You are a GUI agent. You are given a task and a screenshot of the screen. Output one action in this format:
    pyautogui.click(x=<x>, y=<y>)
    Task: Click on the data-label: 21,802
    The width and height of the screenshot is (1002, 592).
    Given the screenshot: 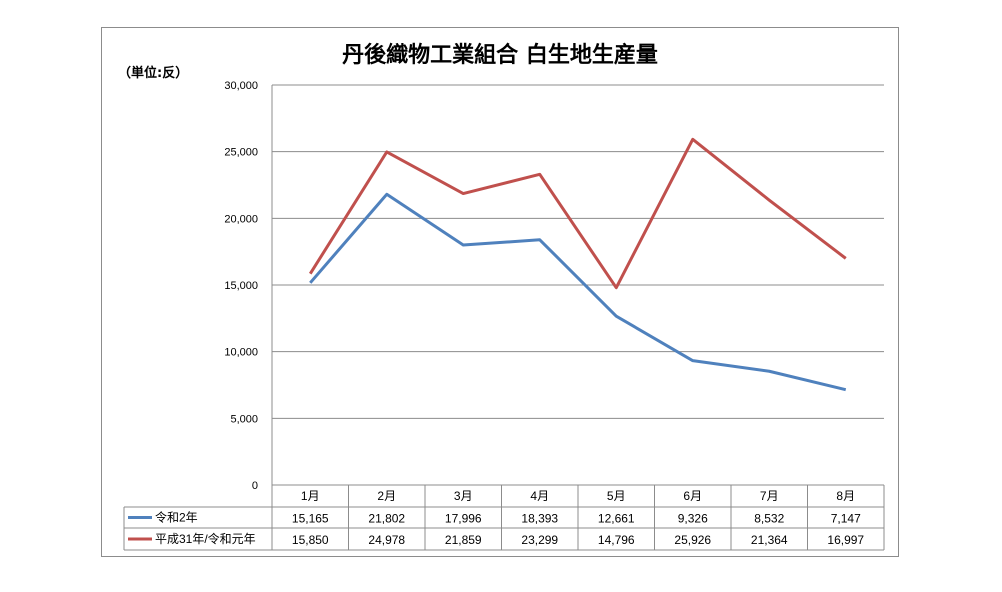 What is the action you would take?
    pyautogui.click(x=386, y=519)
    